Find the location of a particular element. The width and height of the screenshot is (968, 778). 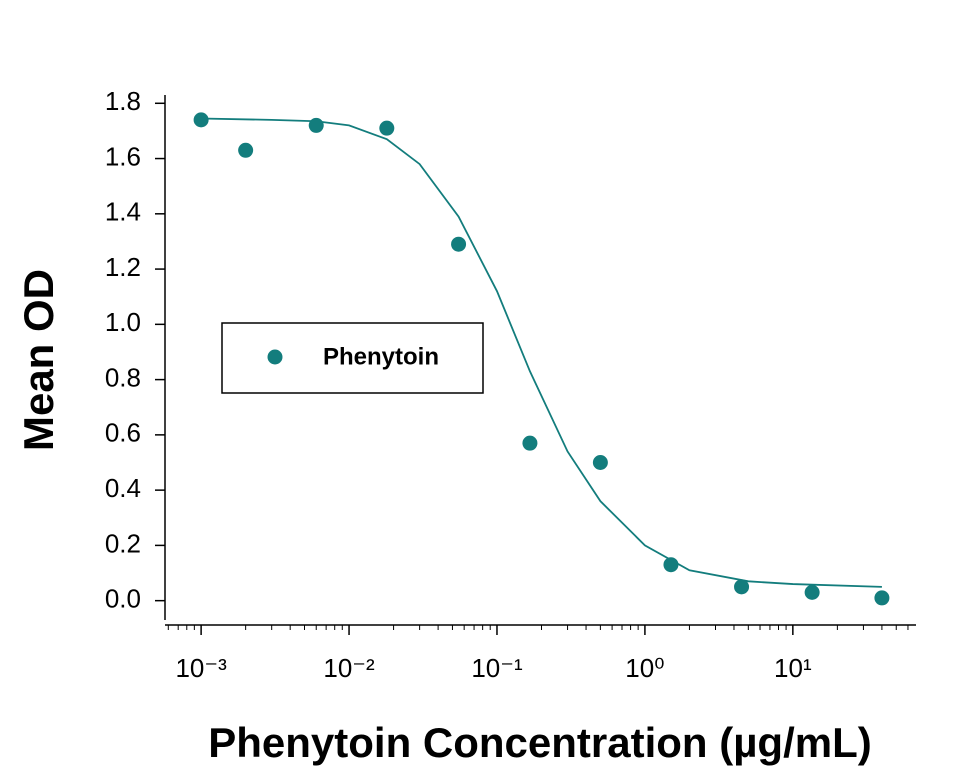

y-axis-title: Mean OD is located at coordinates (38, 360).